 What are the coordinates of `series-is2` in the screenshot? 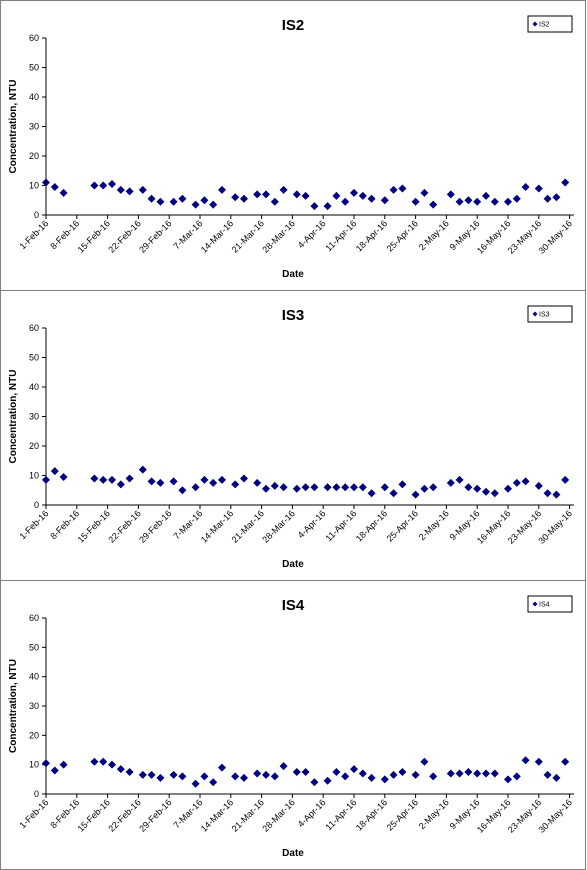 It's located at (306, 194).